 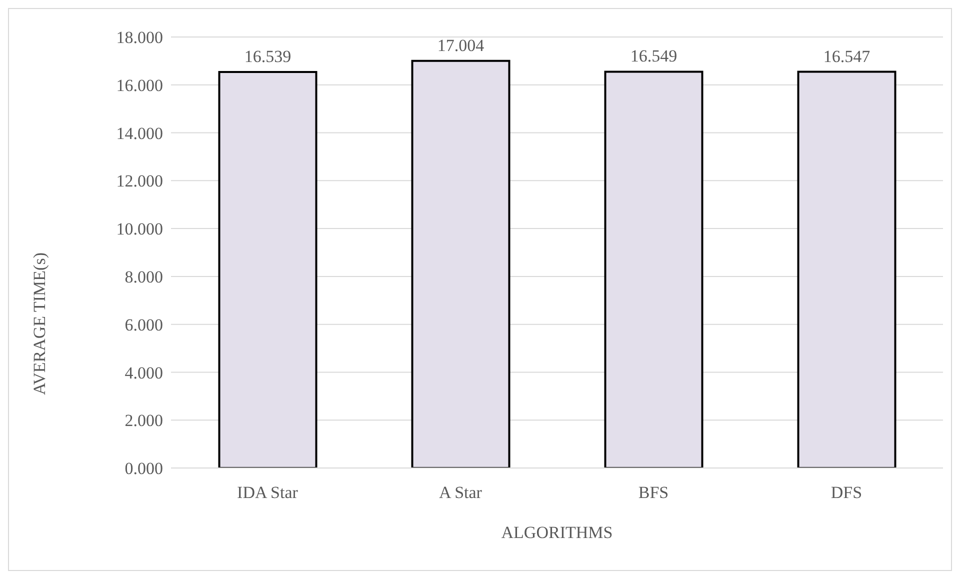 I want to click on x-tick-label: IDA Star, so click(x=267, y=492).